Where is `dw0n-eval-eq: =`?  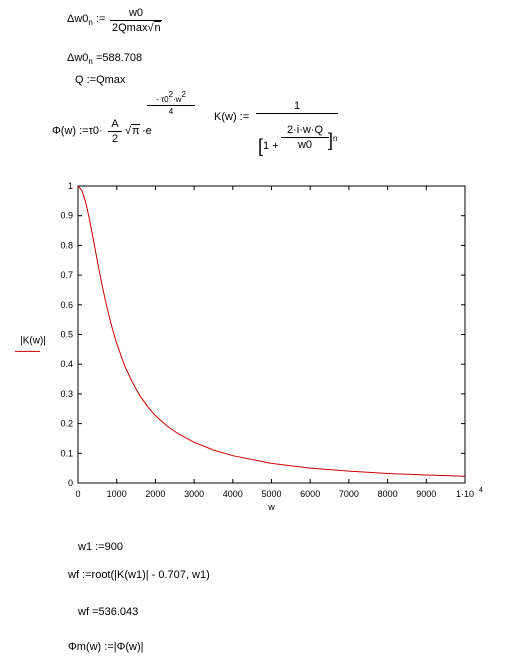
dw0n-eval-eq: = is located at coordinates (99, 58).